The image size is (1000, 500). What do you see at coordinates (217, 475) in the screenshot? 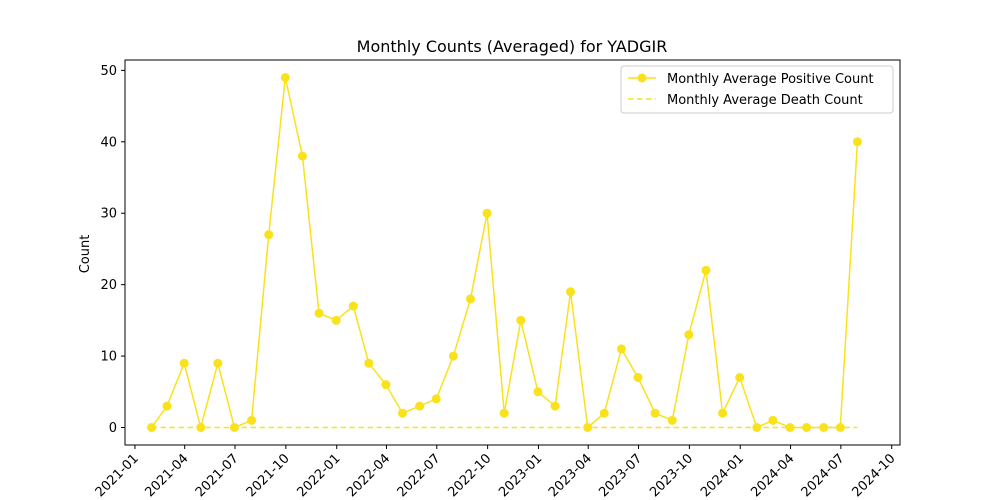
I see `x-tick-label: 2021-07` at bounding box center [217, 475].